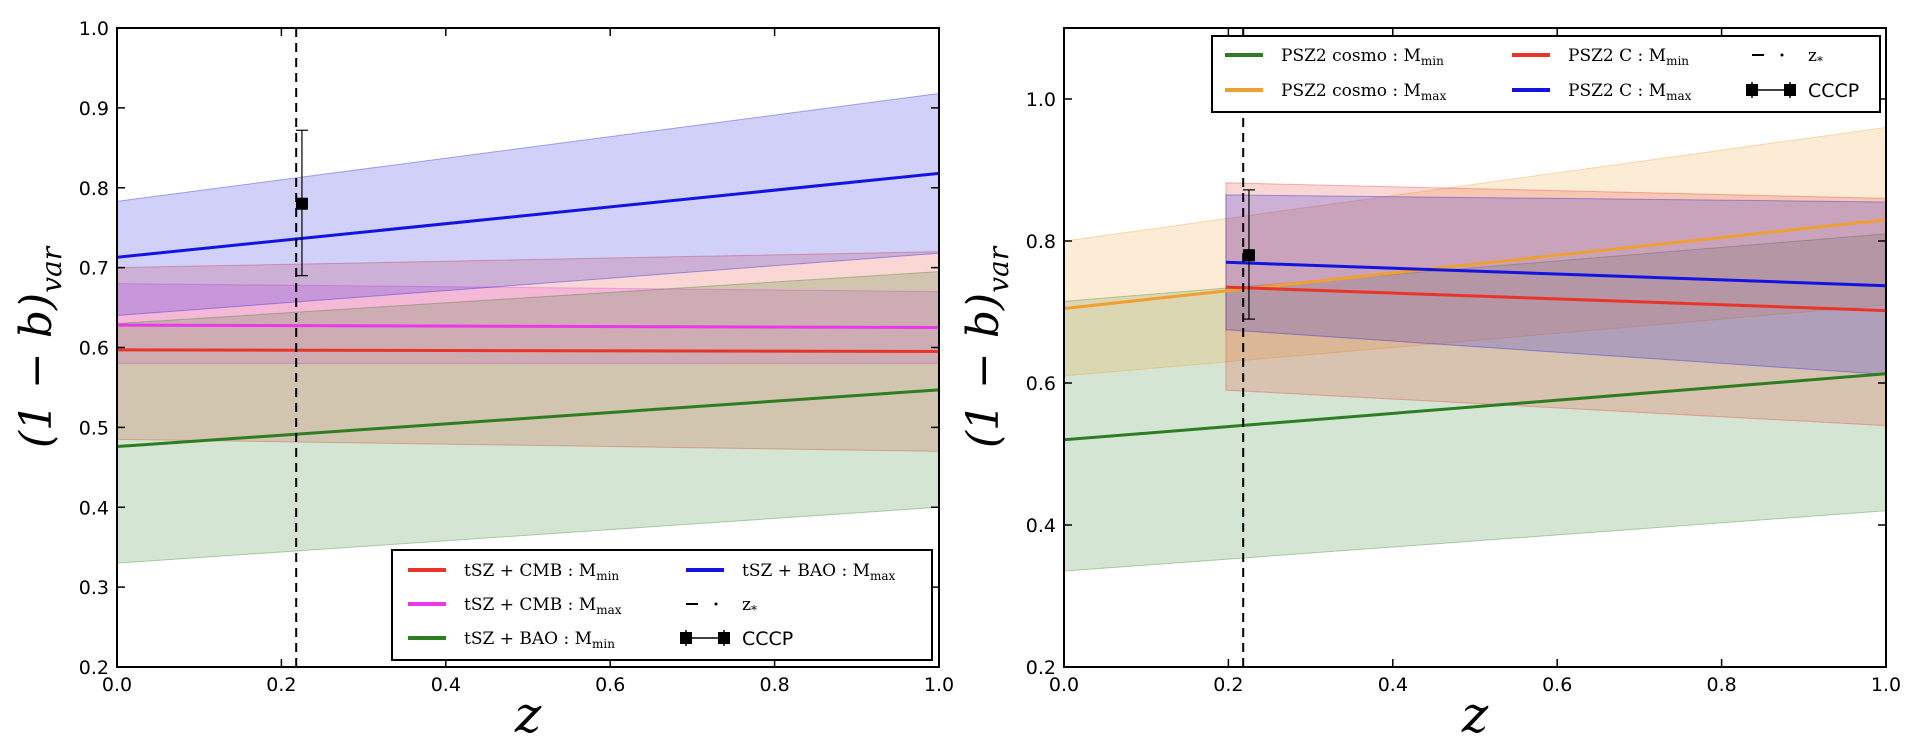 The height and width of the screenshot is (742, 1910). I want to click on legend-label: tSZ + CMB : Mmax, so click(543, 606).